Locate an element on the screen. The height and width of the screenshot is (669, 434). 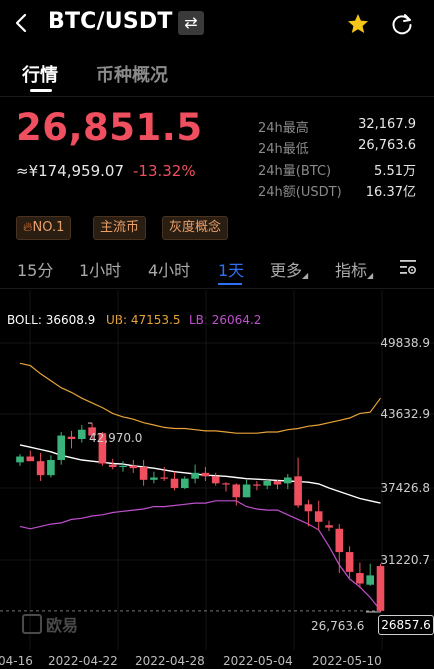
y-axis-label: 43632.9 is located at coordinates (405, 414).